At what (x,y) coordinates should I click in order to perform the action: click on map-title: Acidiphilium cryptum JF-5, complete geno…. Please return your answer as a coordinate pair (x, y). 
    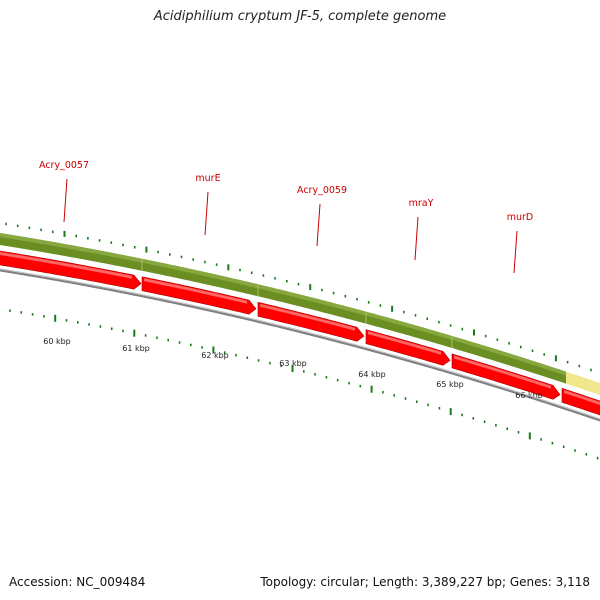
    Looking at the image, I should click on (300, 16).